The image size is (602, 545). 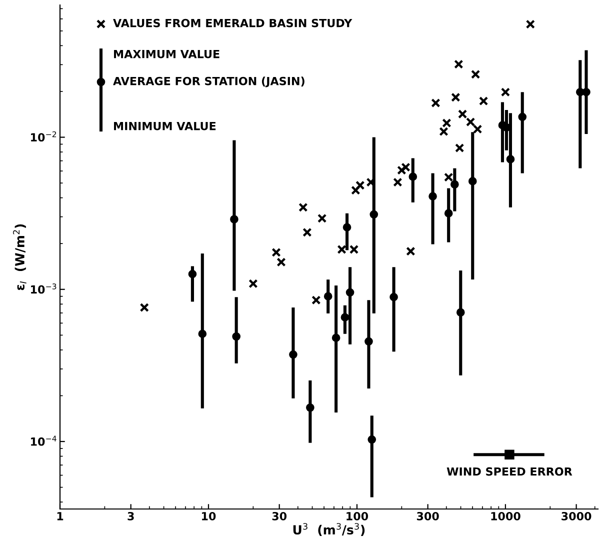 What do you see at coordinates (208, 82) in the screenshot?
I see `legend-label: AVERAGE FOR STATION (JASIN)` at bounding box center [208, 82].